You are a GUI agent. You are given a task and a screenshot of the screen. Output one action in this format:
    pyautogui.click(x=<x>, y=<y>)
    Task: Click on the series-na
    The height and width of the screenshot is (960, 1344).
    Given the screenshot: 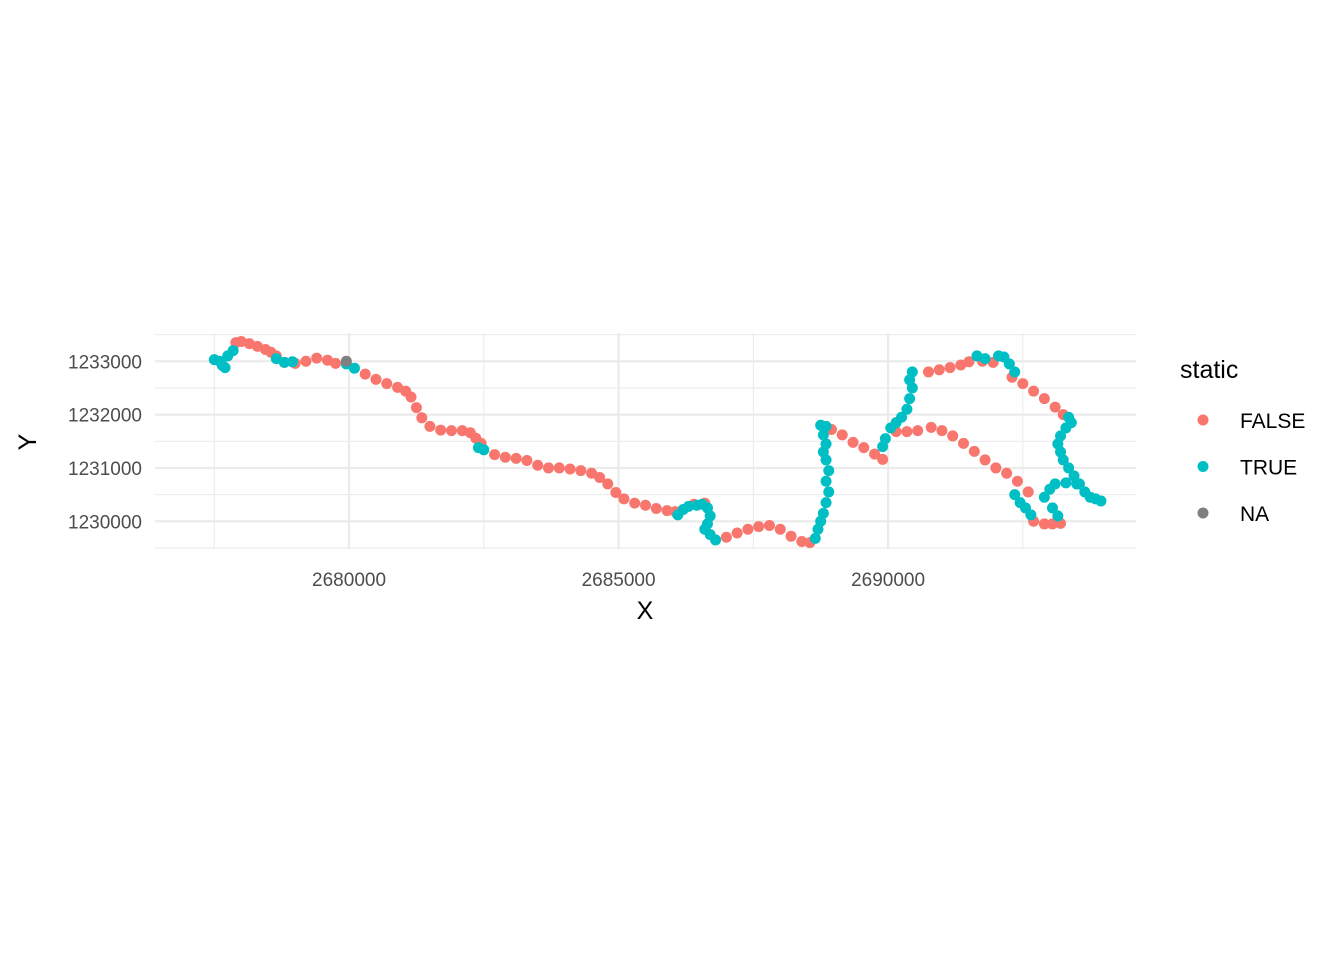 What is the action you would take?
    pyautogui.click(x=346, y=361)
    